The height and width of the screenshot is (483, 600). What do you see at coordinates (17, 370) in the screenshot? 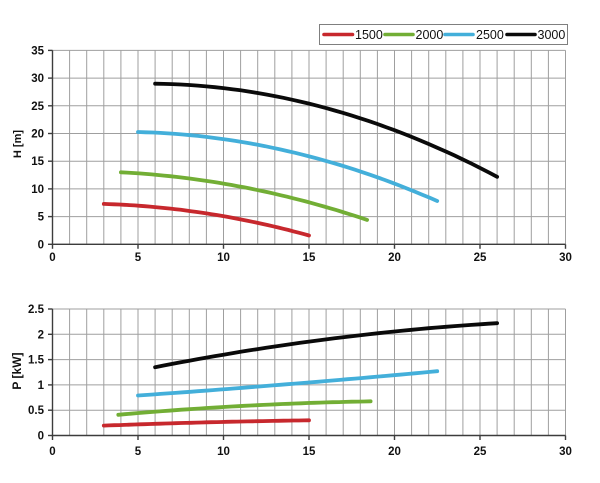
I see `svg-text: P [kW]` at bounding box center [17, 370].